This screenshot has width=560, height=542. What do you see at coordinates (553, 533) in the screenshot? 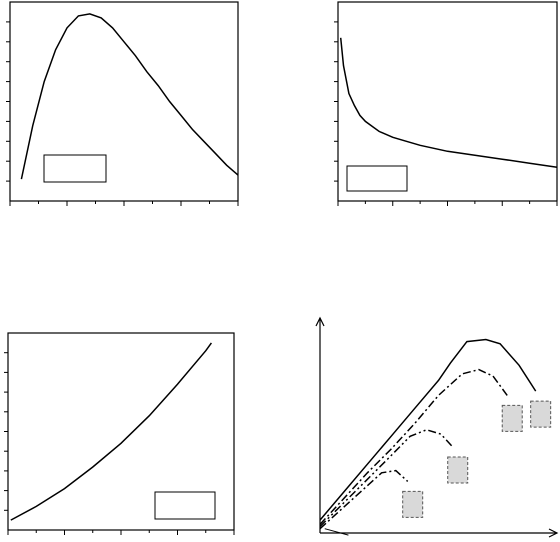
I see `x-axis-arrow` at bounding box center [553, 533].